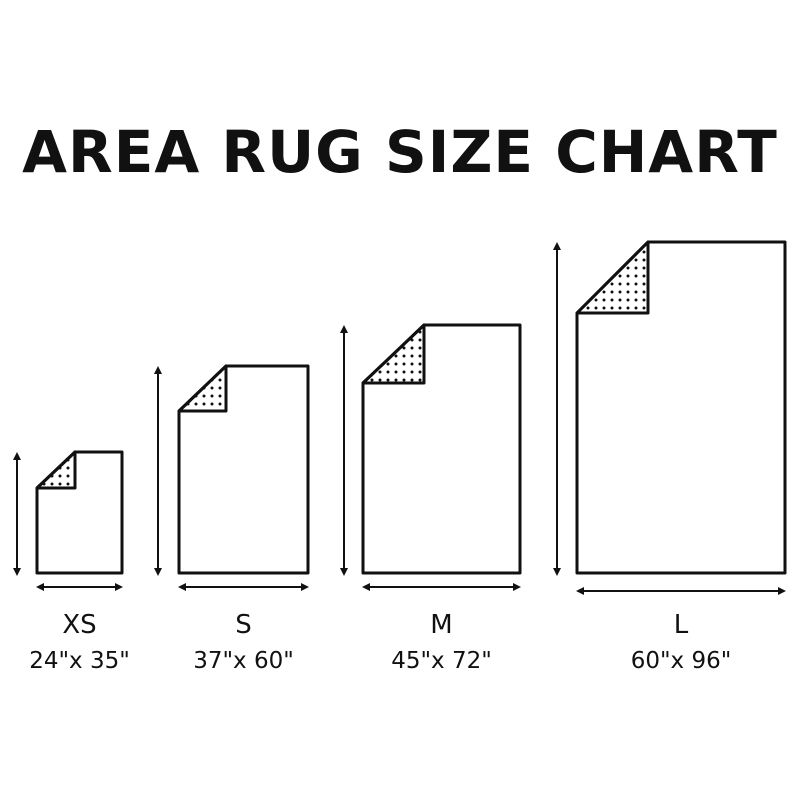  Describe the element at coordinates (79, 661) in the screenshot. I see `dimensions-label: 24"x 35"` at that location.